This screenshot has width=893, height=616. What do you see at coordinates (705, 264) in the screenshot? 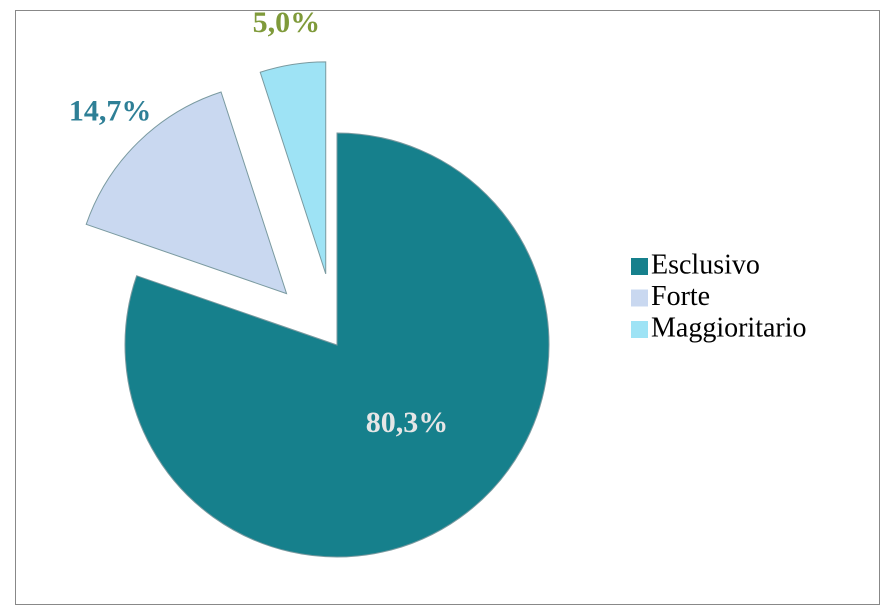
I see `legend-label: Esclusivo` at bounding box center [705, 264].